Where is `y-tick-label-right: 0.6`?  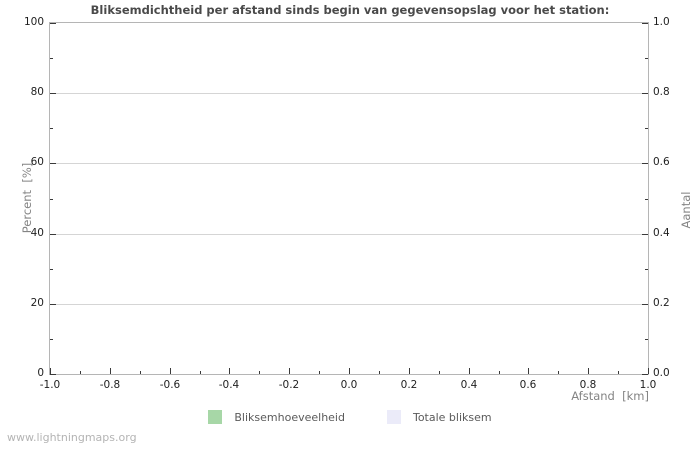
y-tick-label-right: 0.6 is located at coordinates (661, 162).